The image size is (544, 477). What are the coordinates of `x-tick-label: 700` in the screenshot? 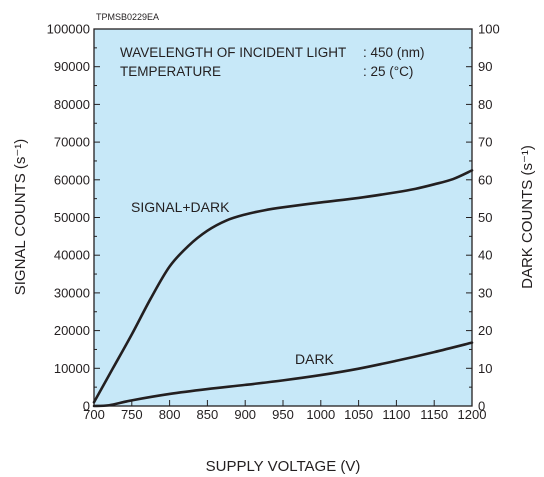 It's located at (94, 414).